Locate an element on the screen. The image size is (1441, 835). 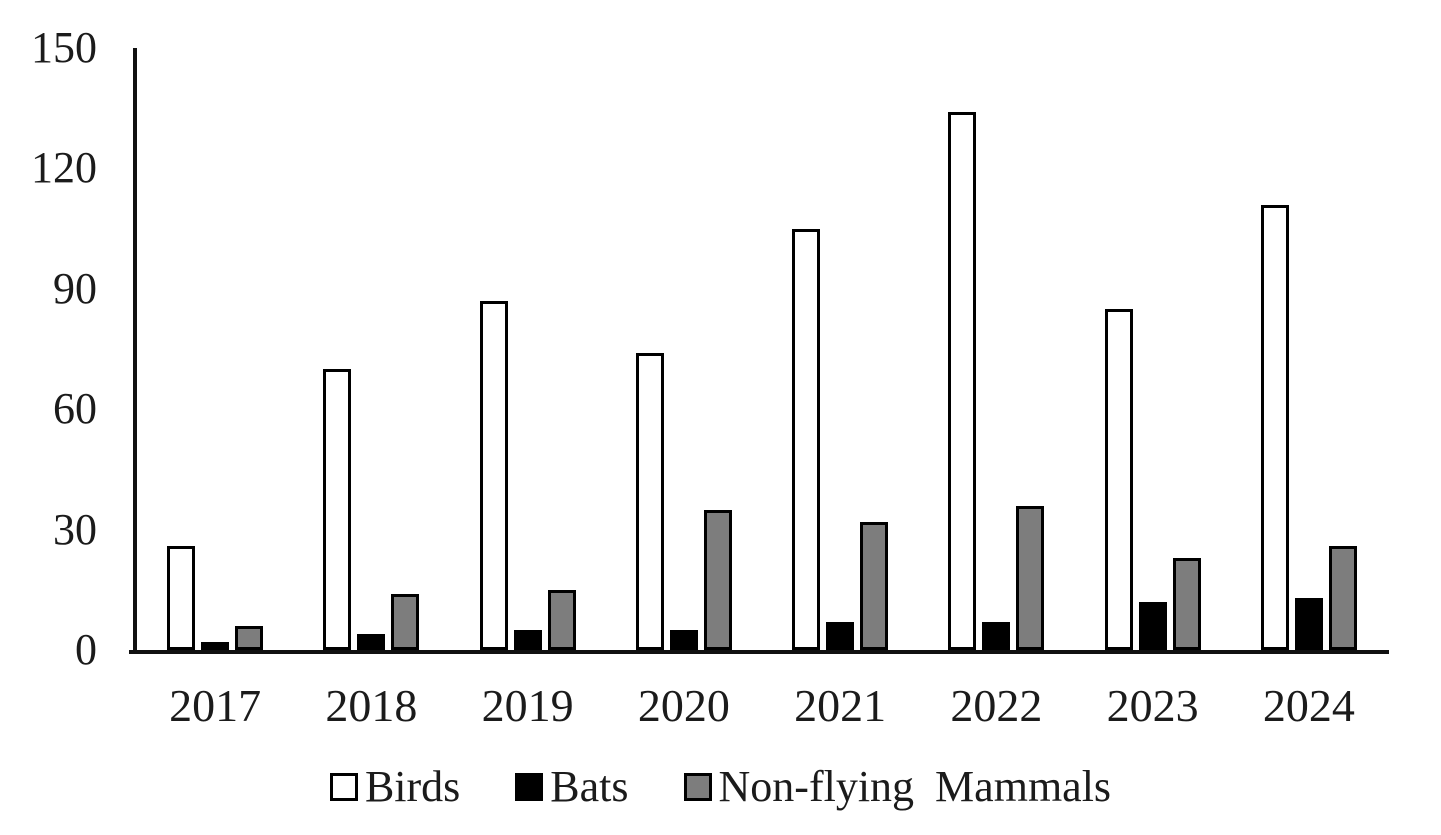
bar-non-flying-mammals-2022 is located at coordinates (1030, 578).